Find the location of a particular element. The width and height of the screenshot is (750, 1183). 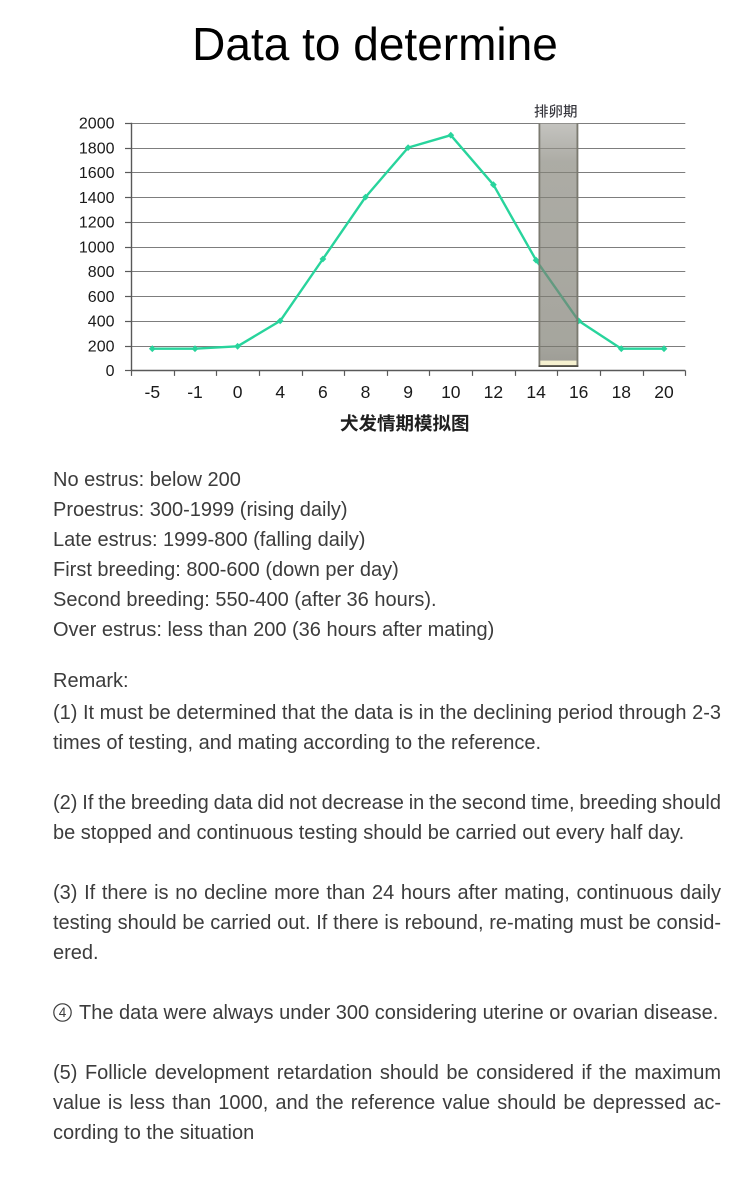

svg-text: 1800 is located at coordinates (97, 148).